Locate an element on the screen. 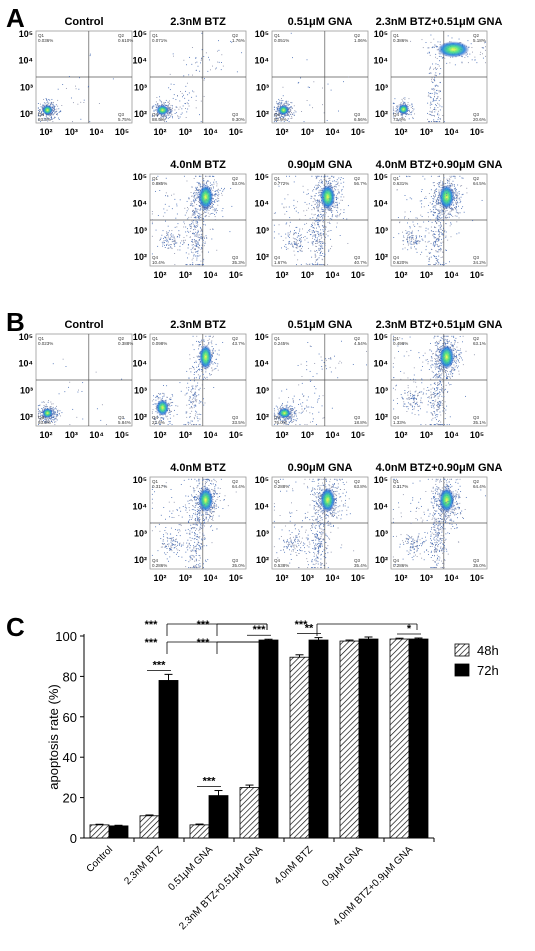 The image size is (535, 951). quadrant-value: 0.620% is located at coordinates (400, 262).